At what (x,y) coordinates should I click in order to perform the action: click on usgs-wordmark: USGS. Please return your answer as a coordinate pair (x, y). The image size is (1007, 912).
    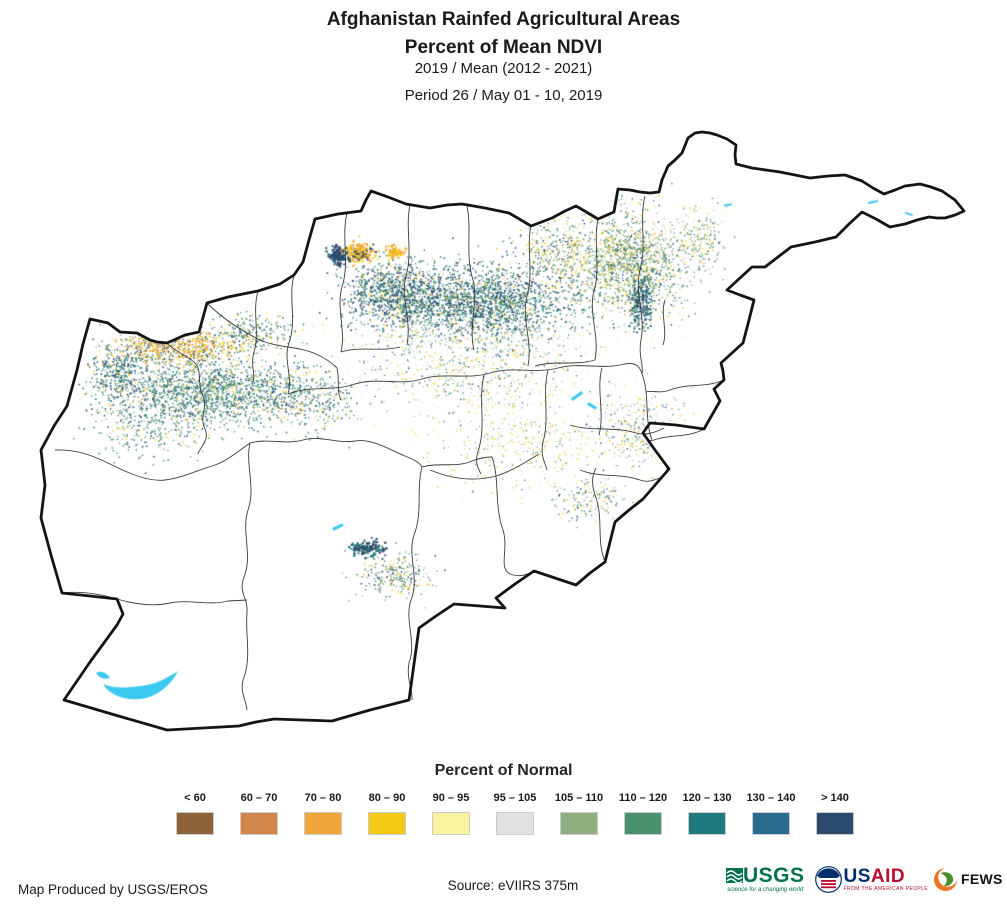
    Looking at the image, I should click on (774, 875).